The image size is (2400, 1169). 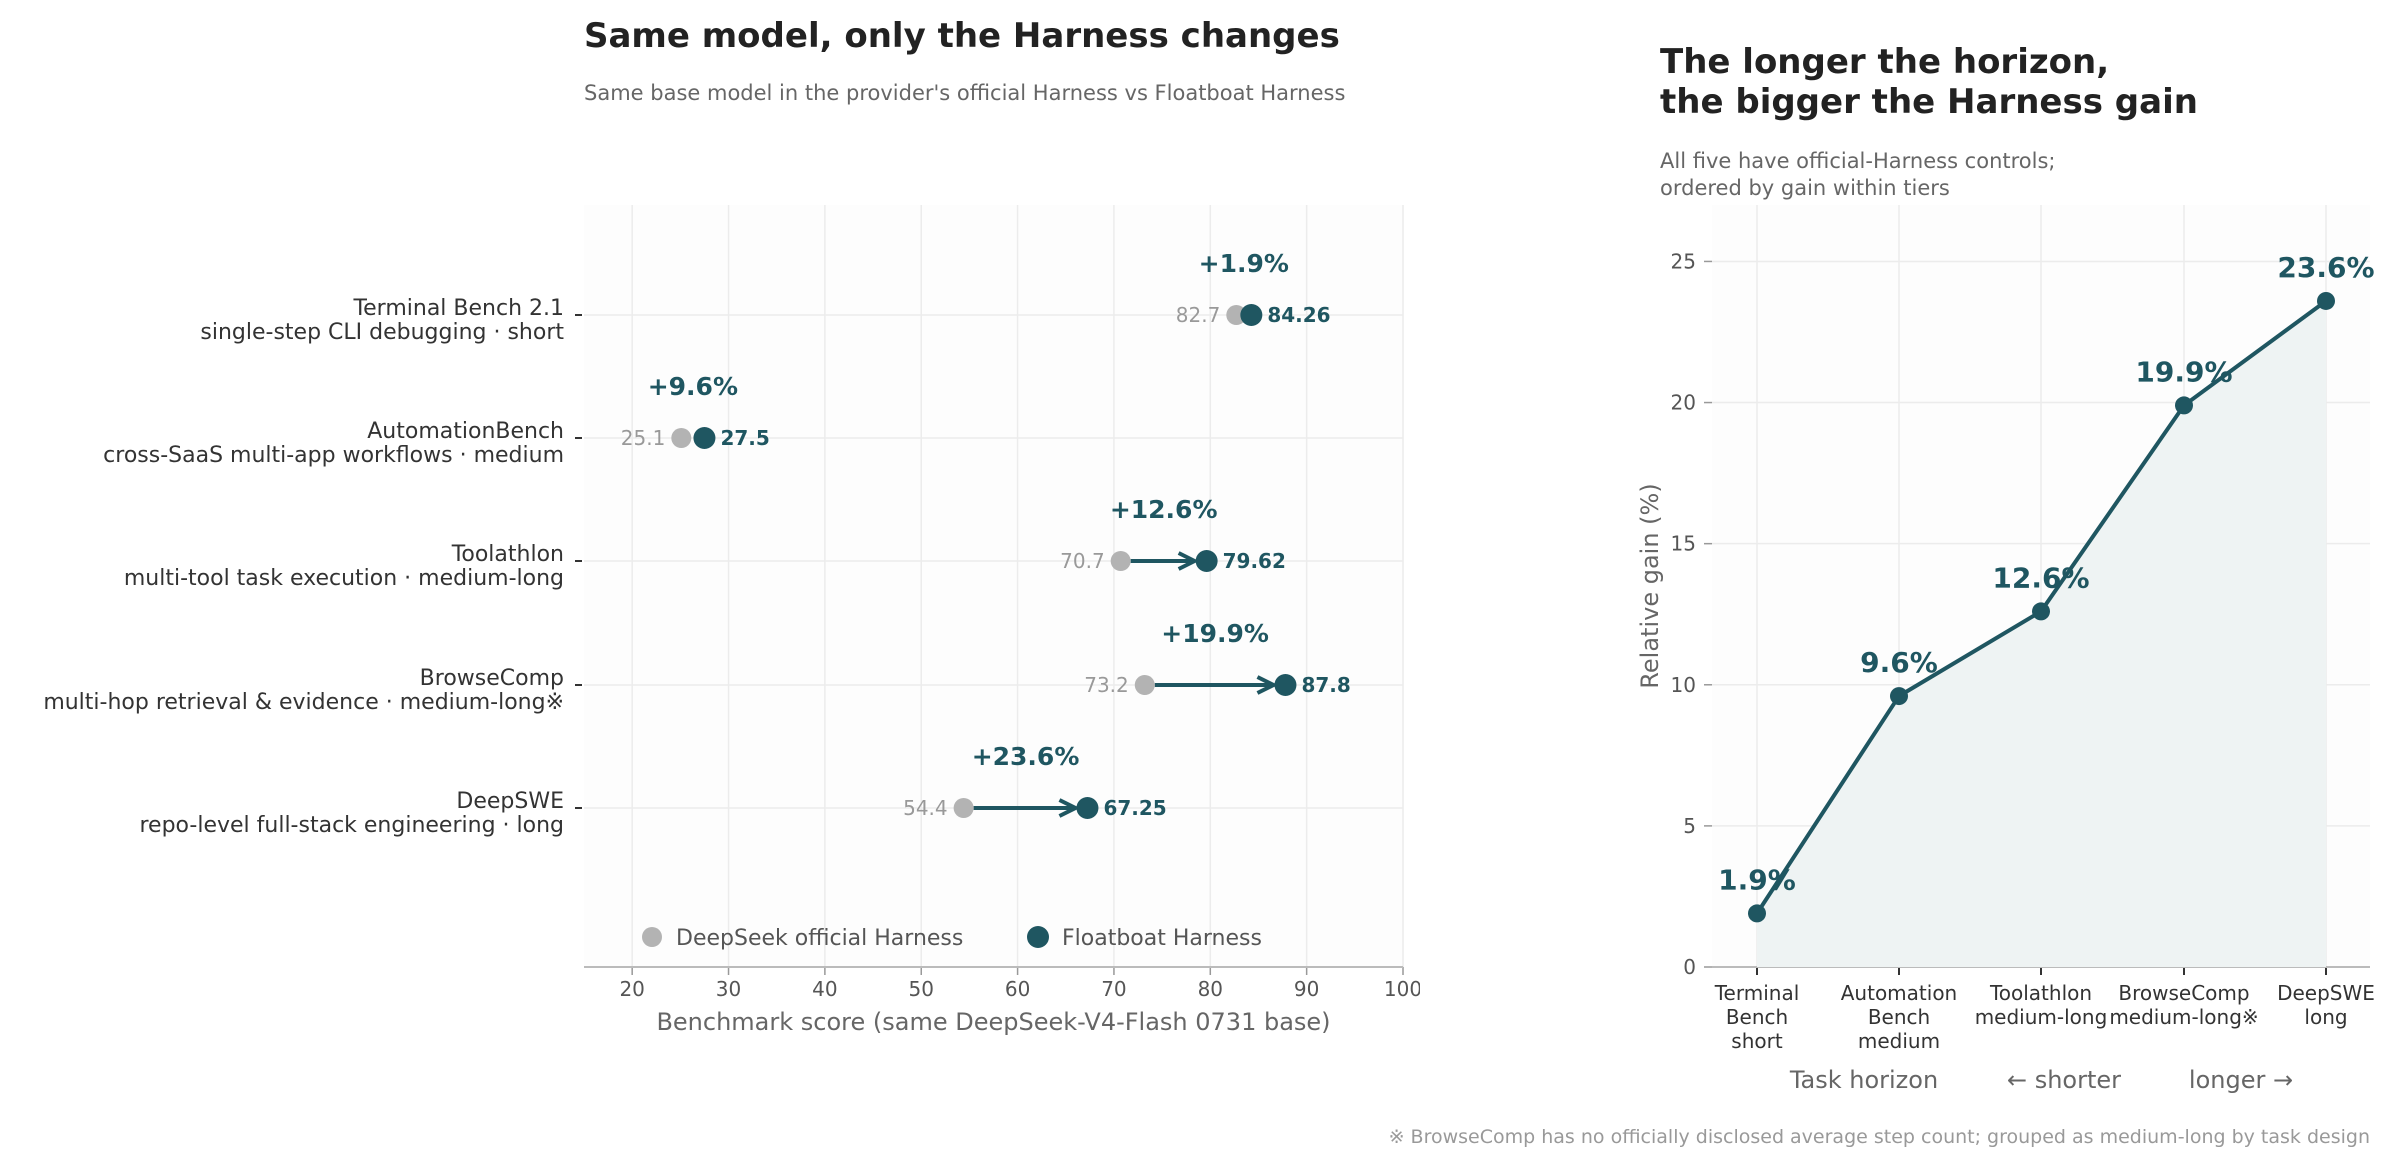 What do you see at coordinates (1899, 662) in the screenshot?
I see `gain-value-label: 9.6%` at bounding box center [1899, 662].